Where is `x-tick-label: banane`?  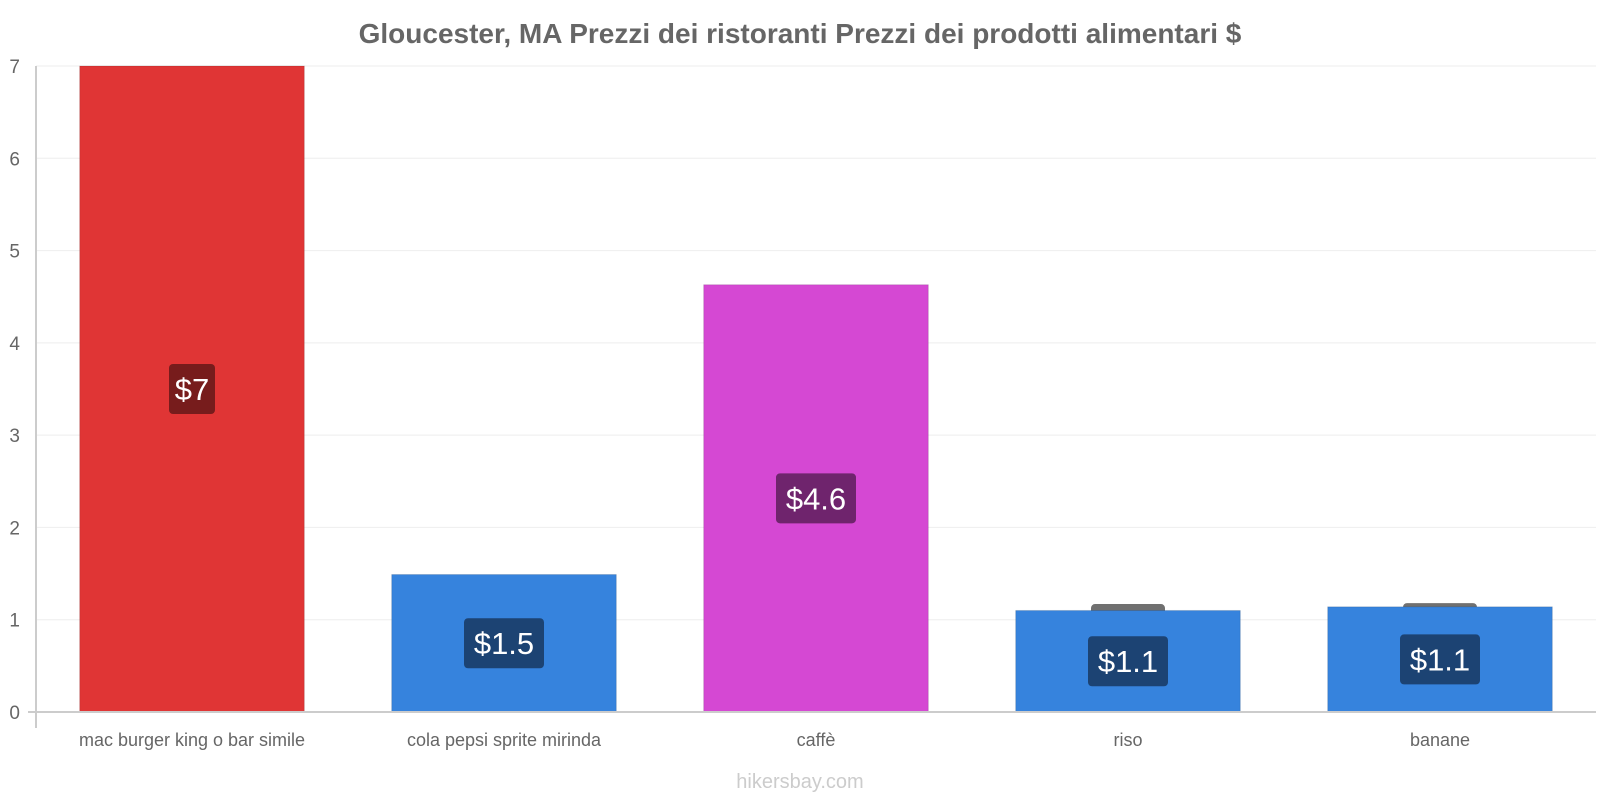
x-tick-label: banane is located at coordinates (1440, 740).